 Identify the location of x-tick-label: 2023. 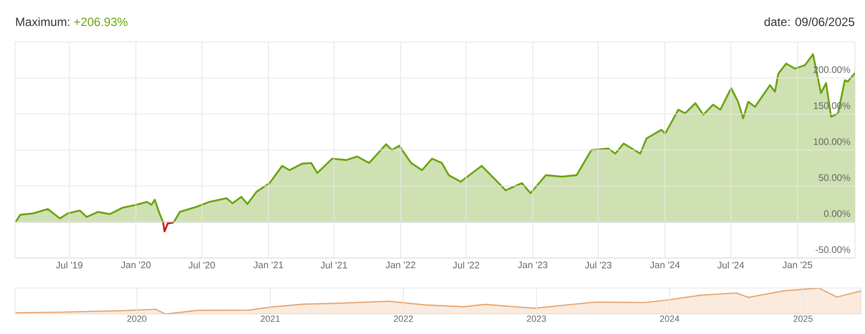
(536, 319).